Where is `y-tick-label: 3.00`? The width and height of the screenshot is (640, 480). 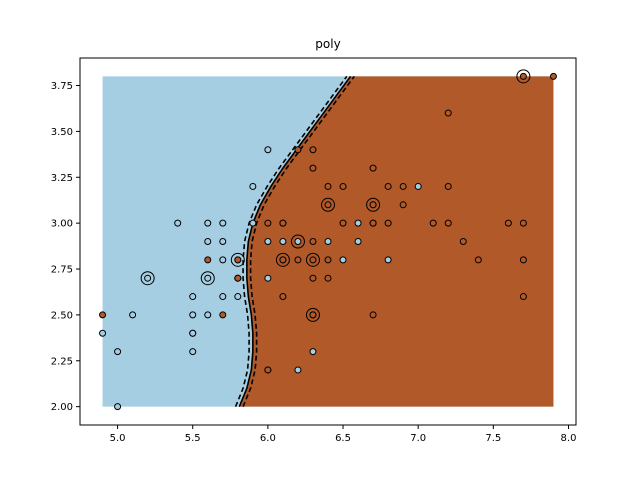
y-tick-label: 3.00 is located at coordinates (62, 224).